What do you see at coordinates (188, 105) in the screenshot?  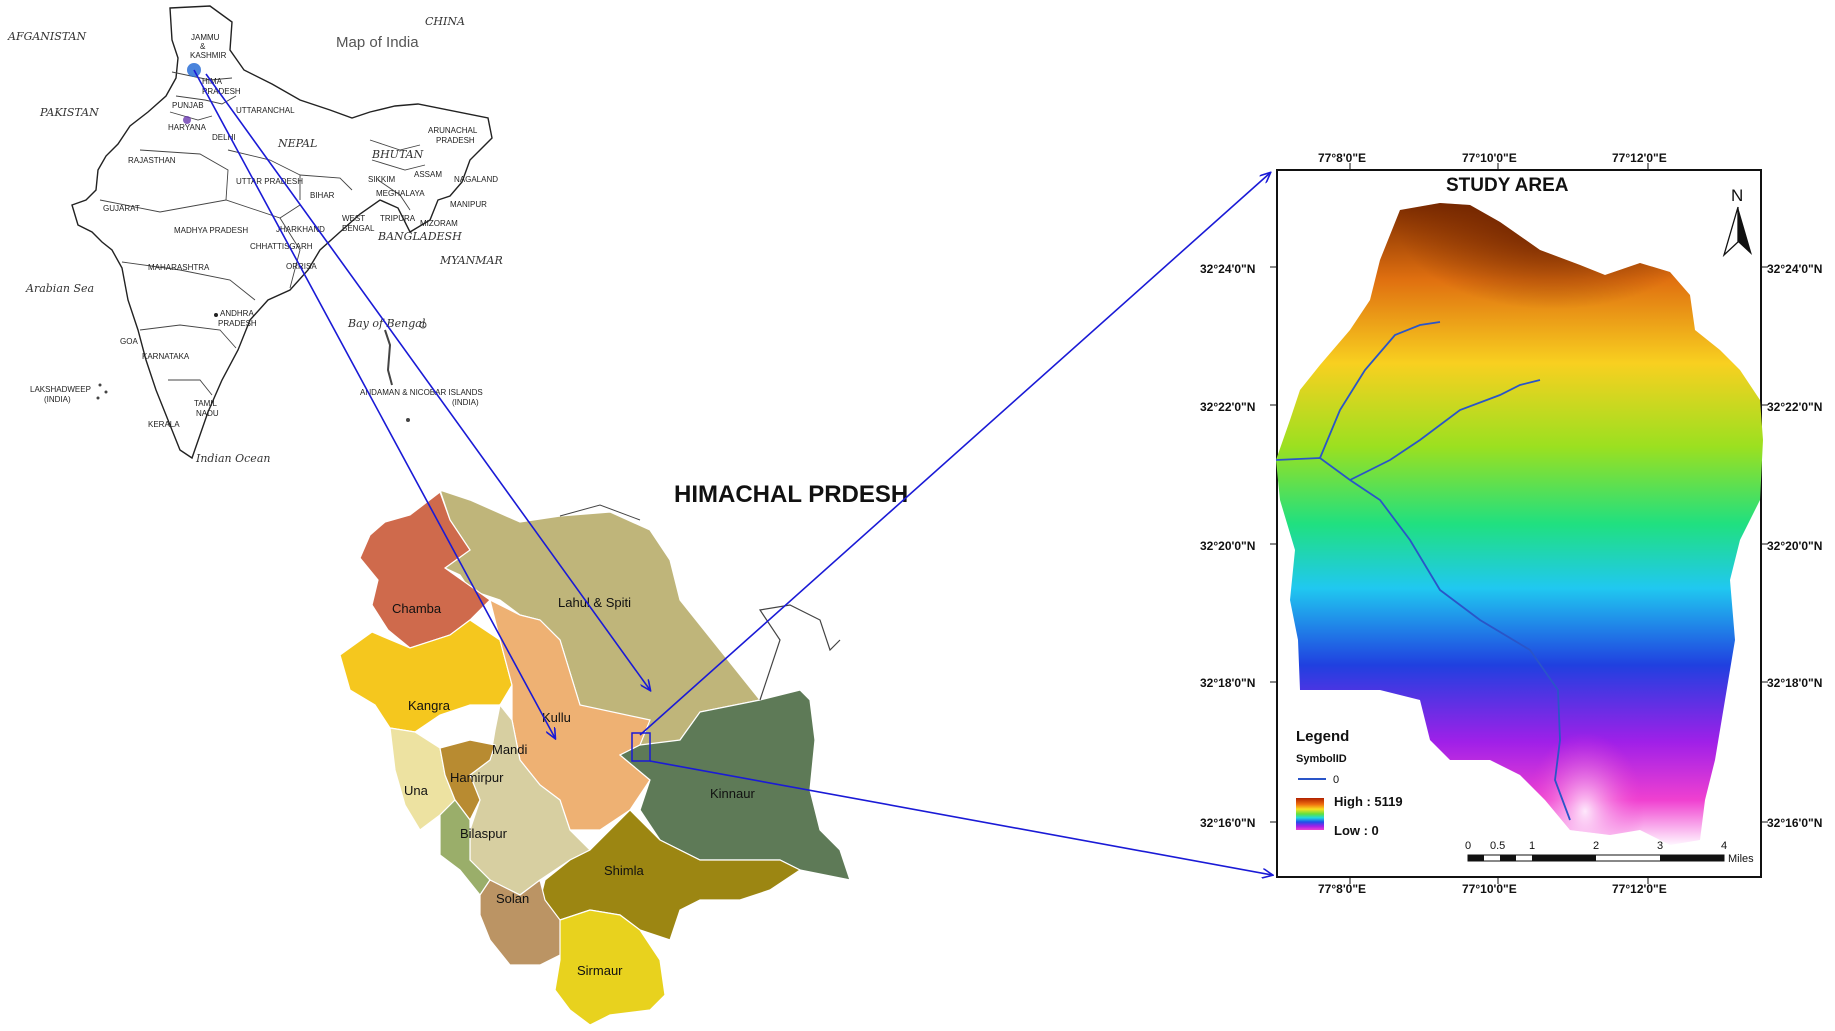 I see `state-label: PUNJAB` at bounding box center [188, 105].